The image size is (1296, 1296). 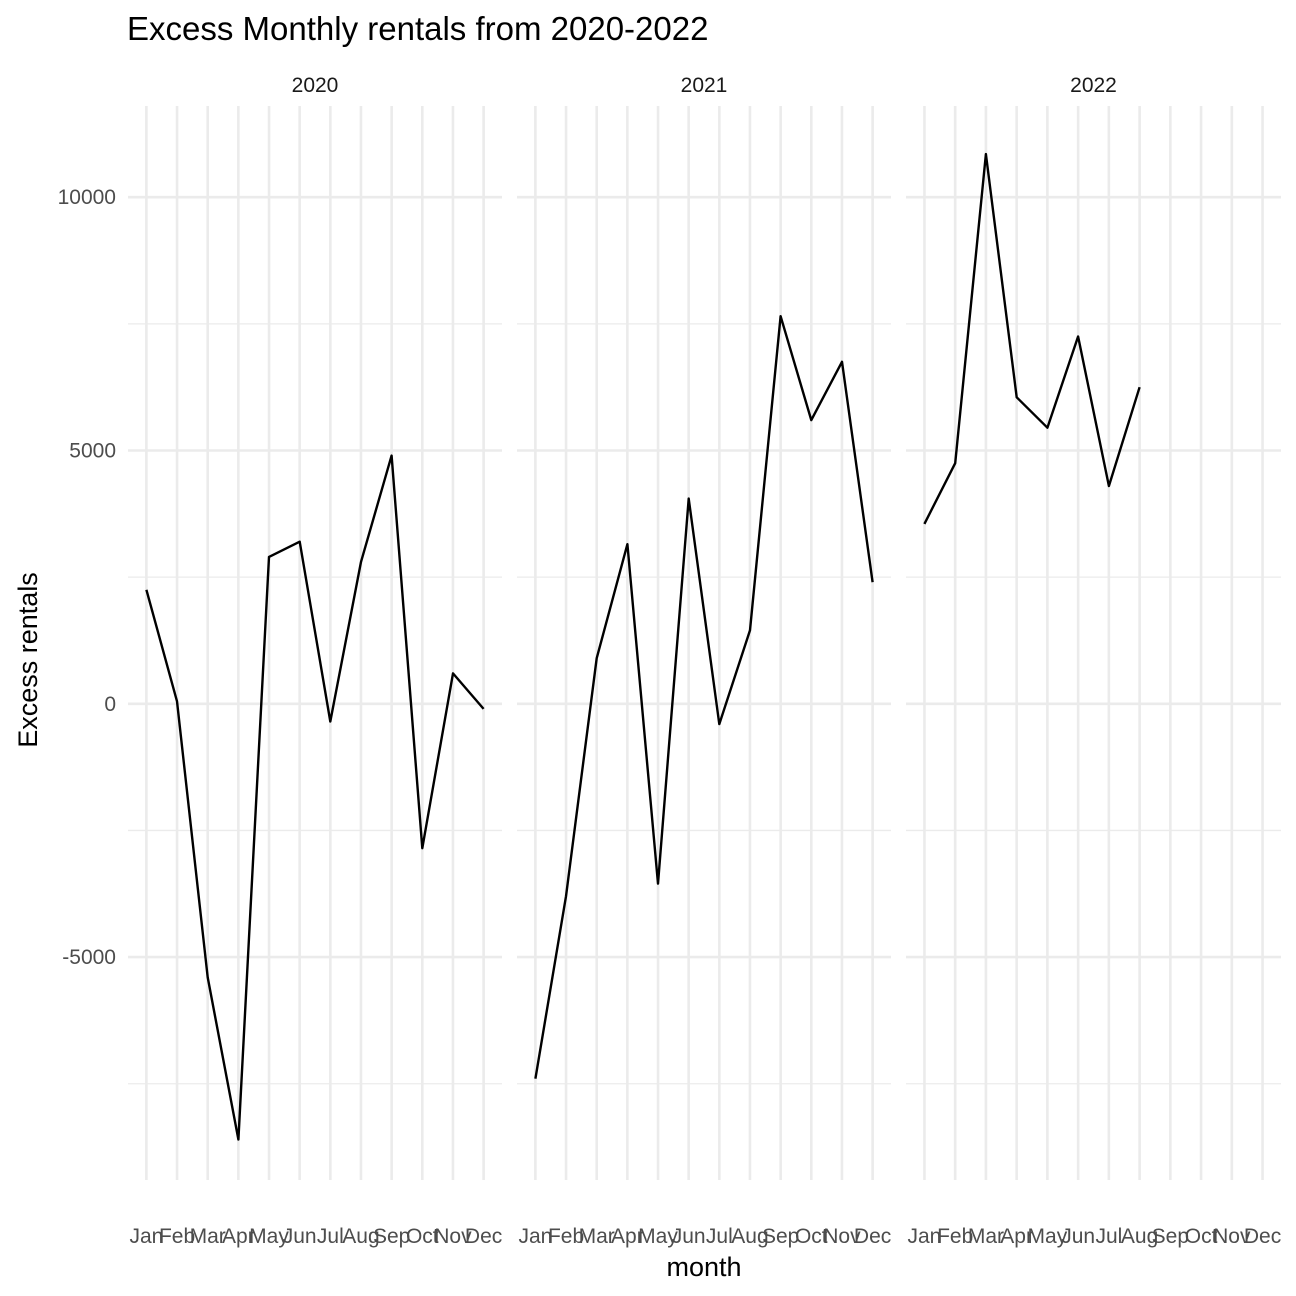 I want to click on y-tick-label: 10000, so click(x=87, y=197).